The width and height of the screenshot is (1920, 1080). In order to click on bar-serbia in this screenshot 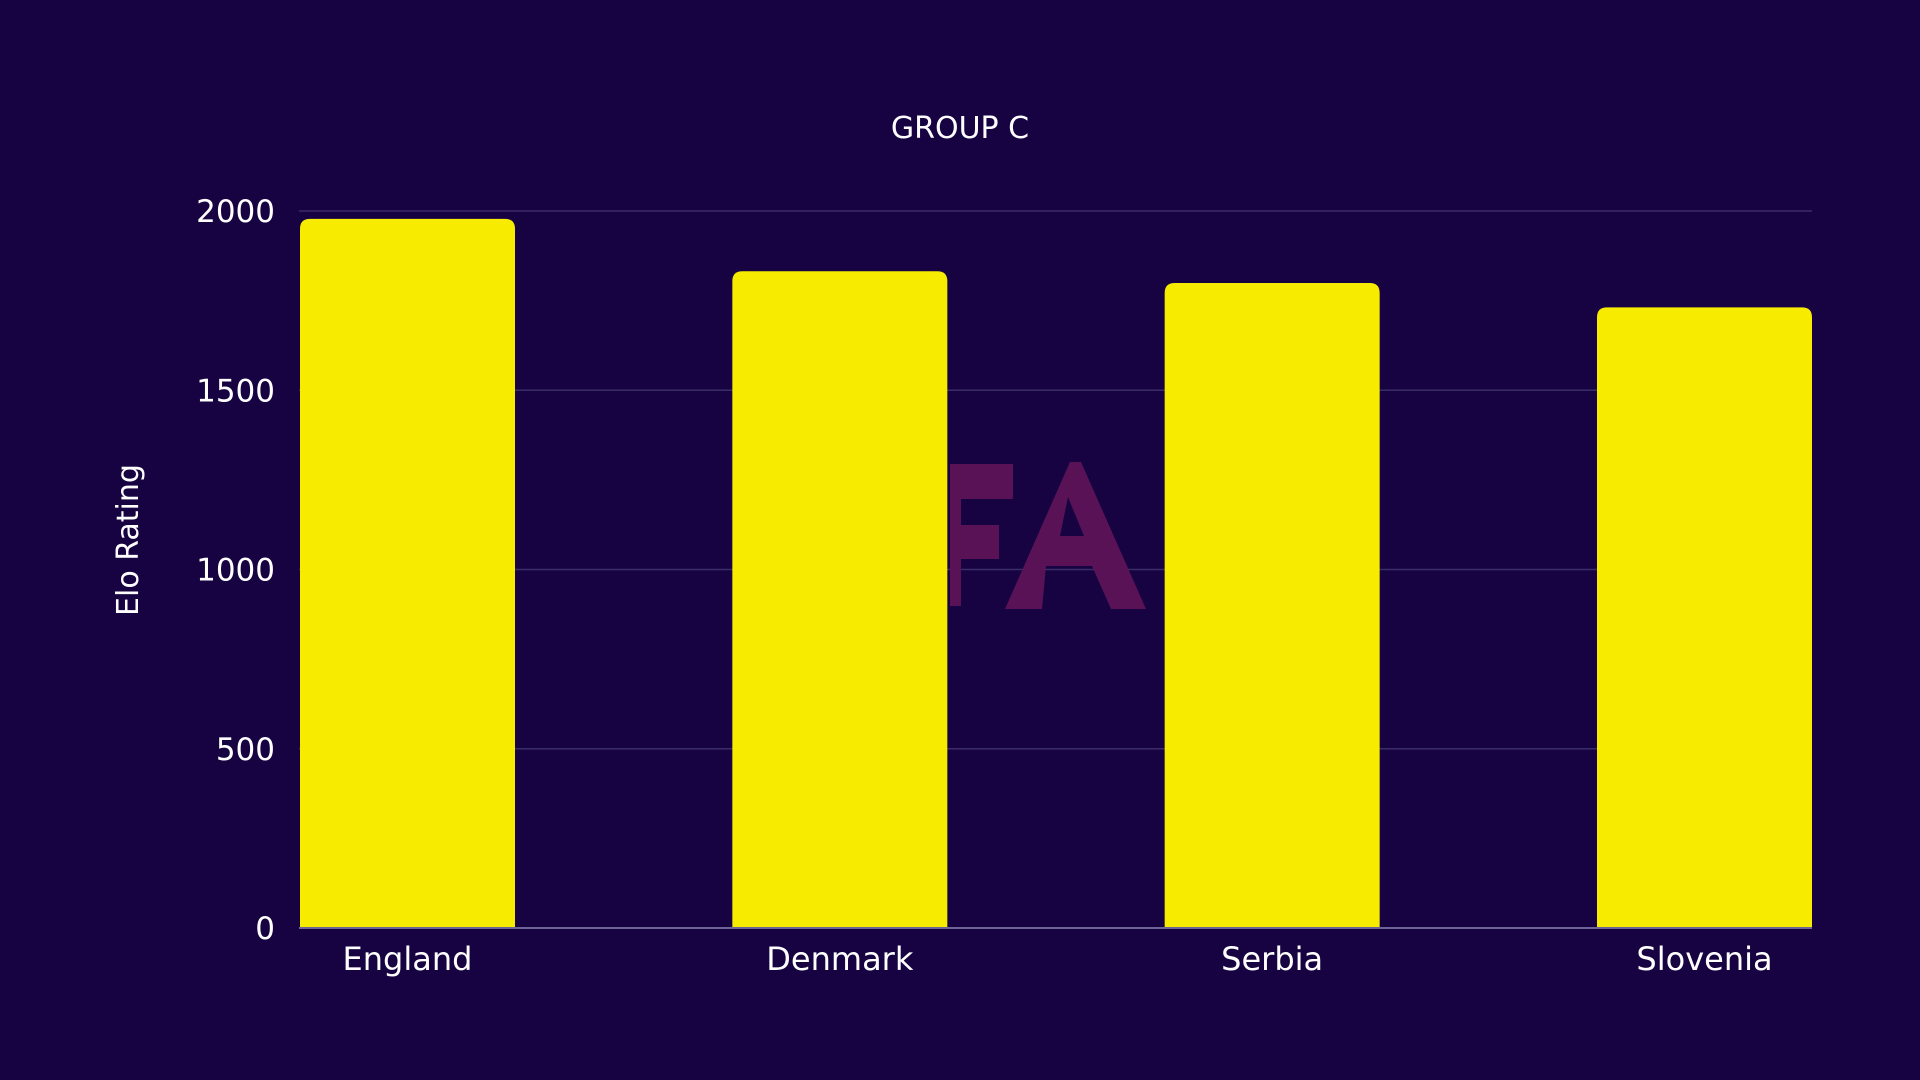, I will do `click(1272, 606)`.